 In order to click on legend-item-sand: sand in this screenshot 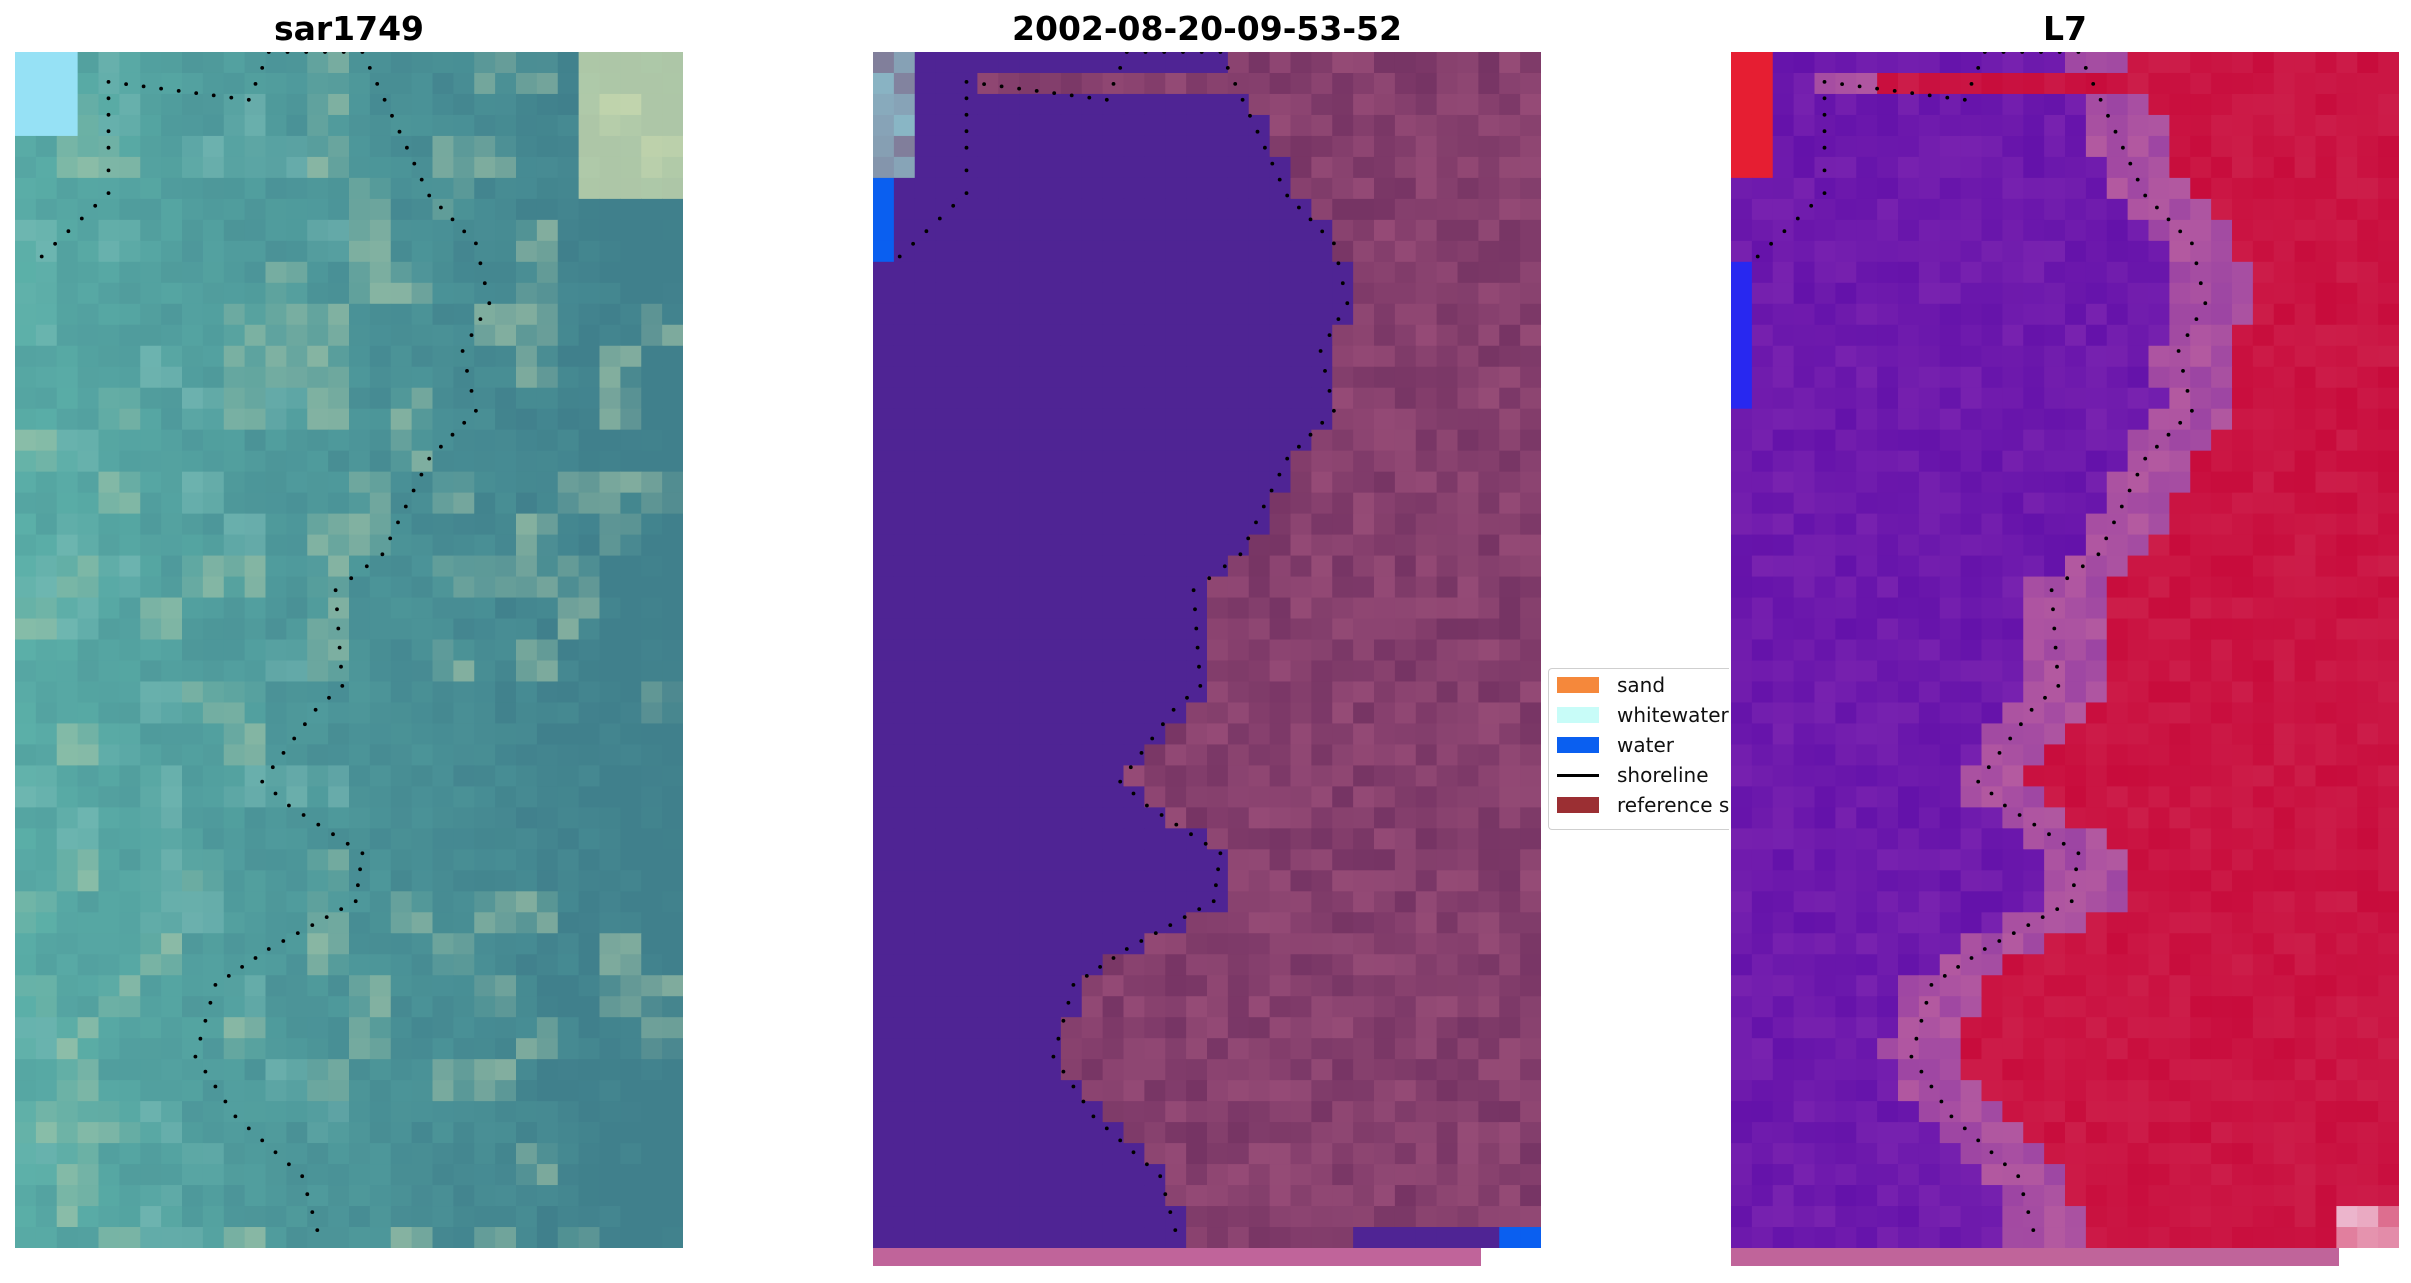, I will do `click(1611, 685)`.